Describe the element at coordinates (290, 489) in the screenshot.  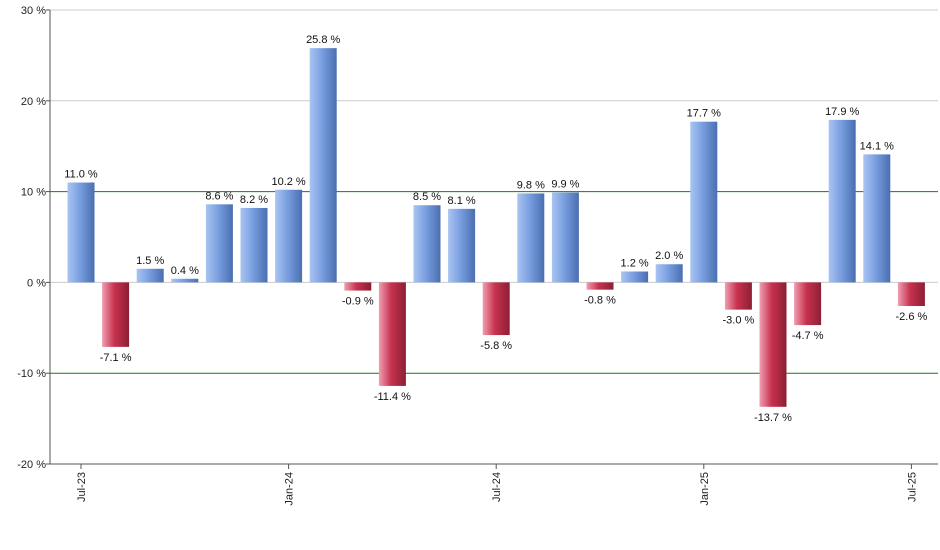
I see `x-tick-label: Jan-24` at that location.